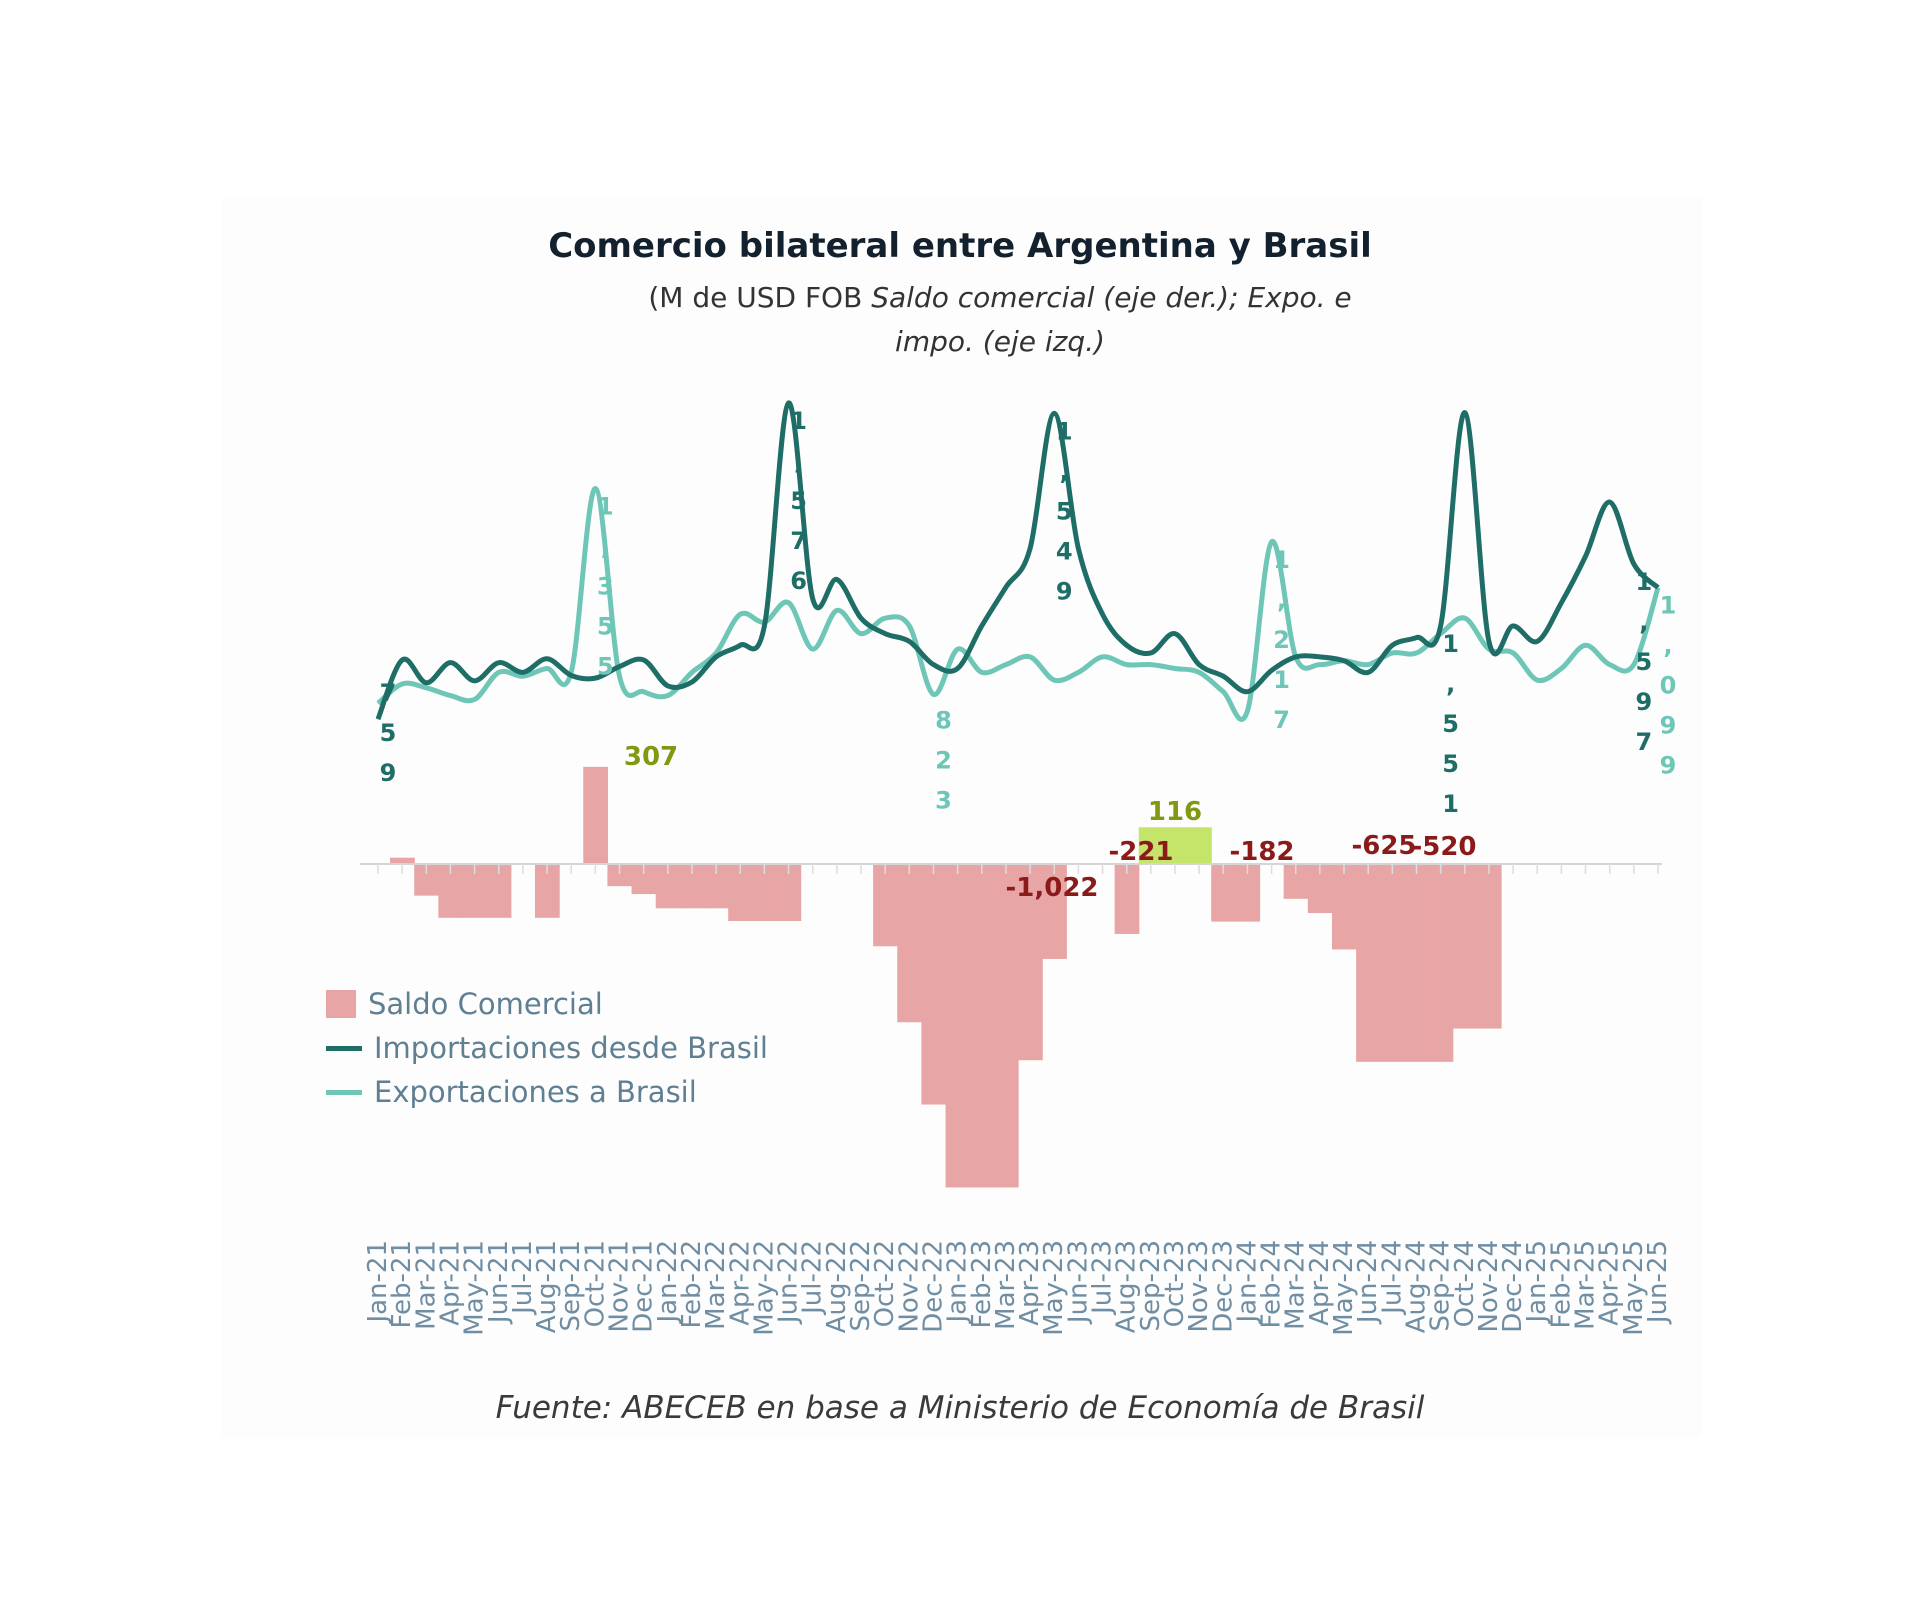 This screenshot has width=1920, height=1623. Describe the element at coordinates (1344, 1288) in the screenshot. I see `x-tick-label-may-24: May-24` at that location.